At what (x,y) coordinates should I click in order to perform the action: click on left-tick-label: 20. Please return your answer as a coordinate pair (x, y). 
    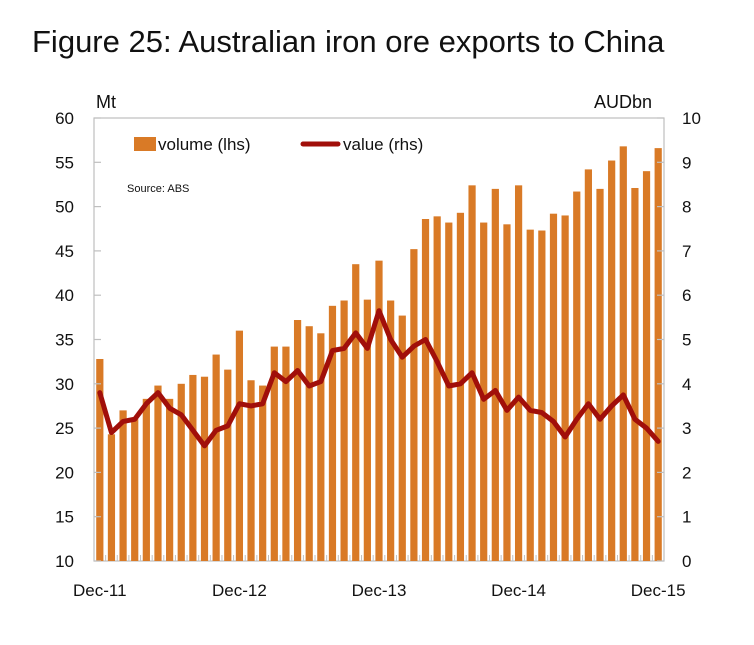
    Looking at the image, I should click on (64, 472).